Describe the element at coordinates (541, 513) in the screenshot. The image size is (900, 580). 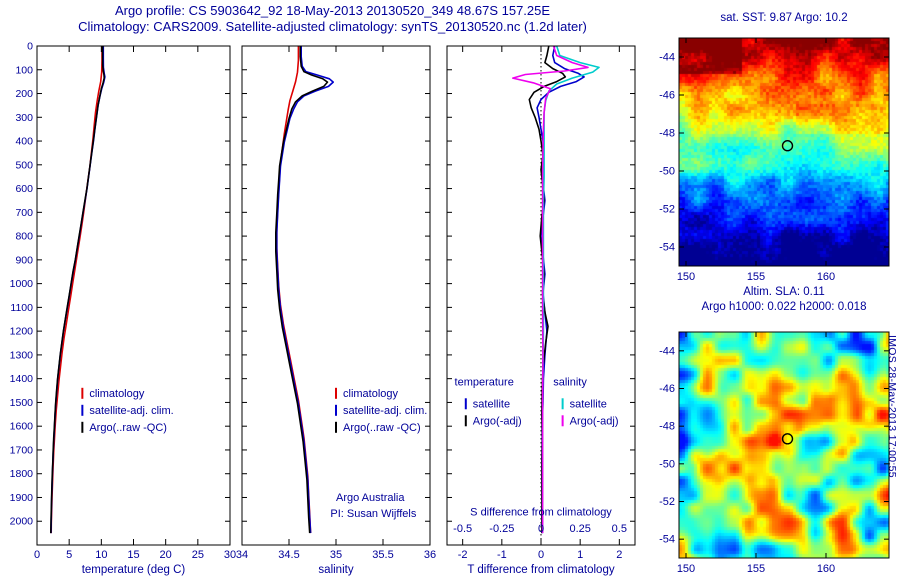
I see `svg-text: S difference from climatology` at that location.